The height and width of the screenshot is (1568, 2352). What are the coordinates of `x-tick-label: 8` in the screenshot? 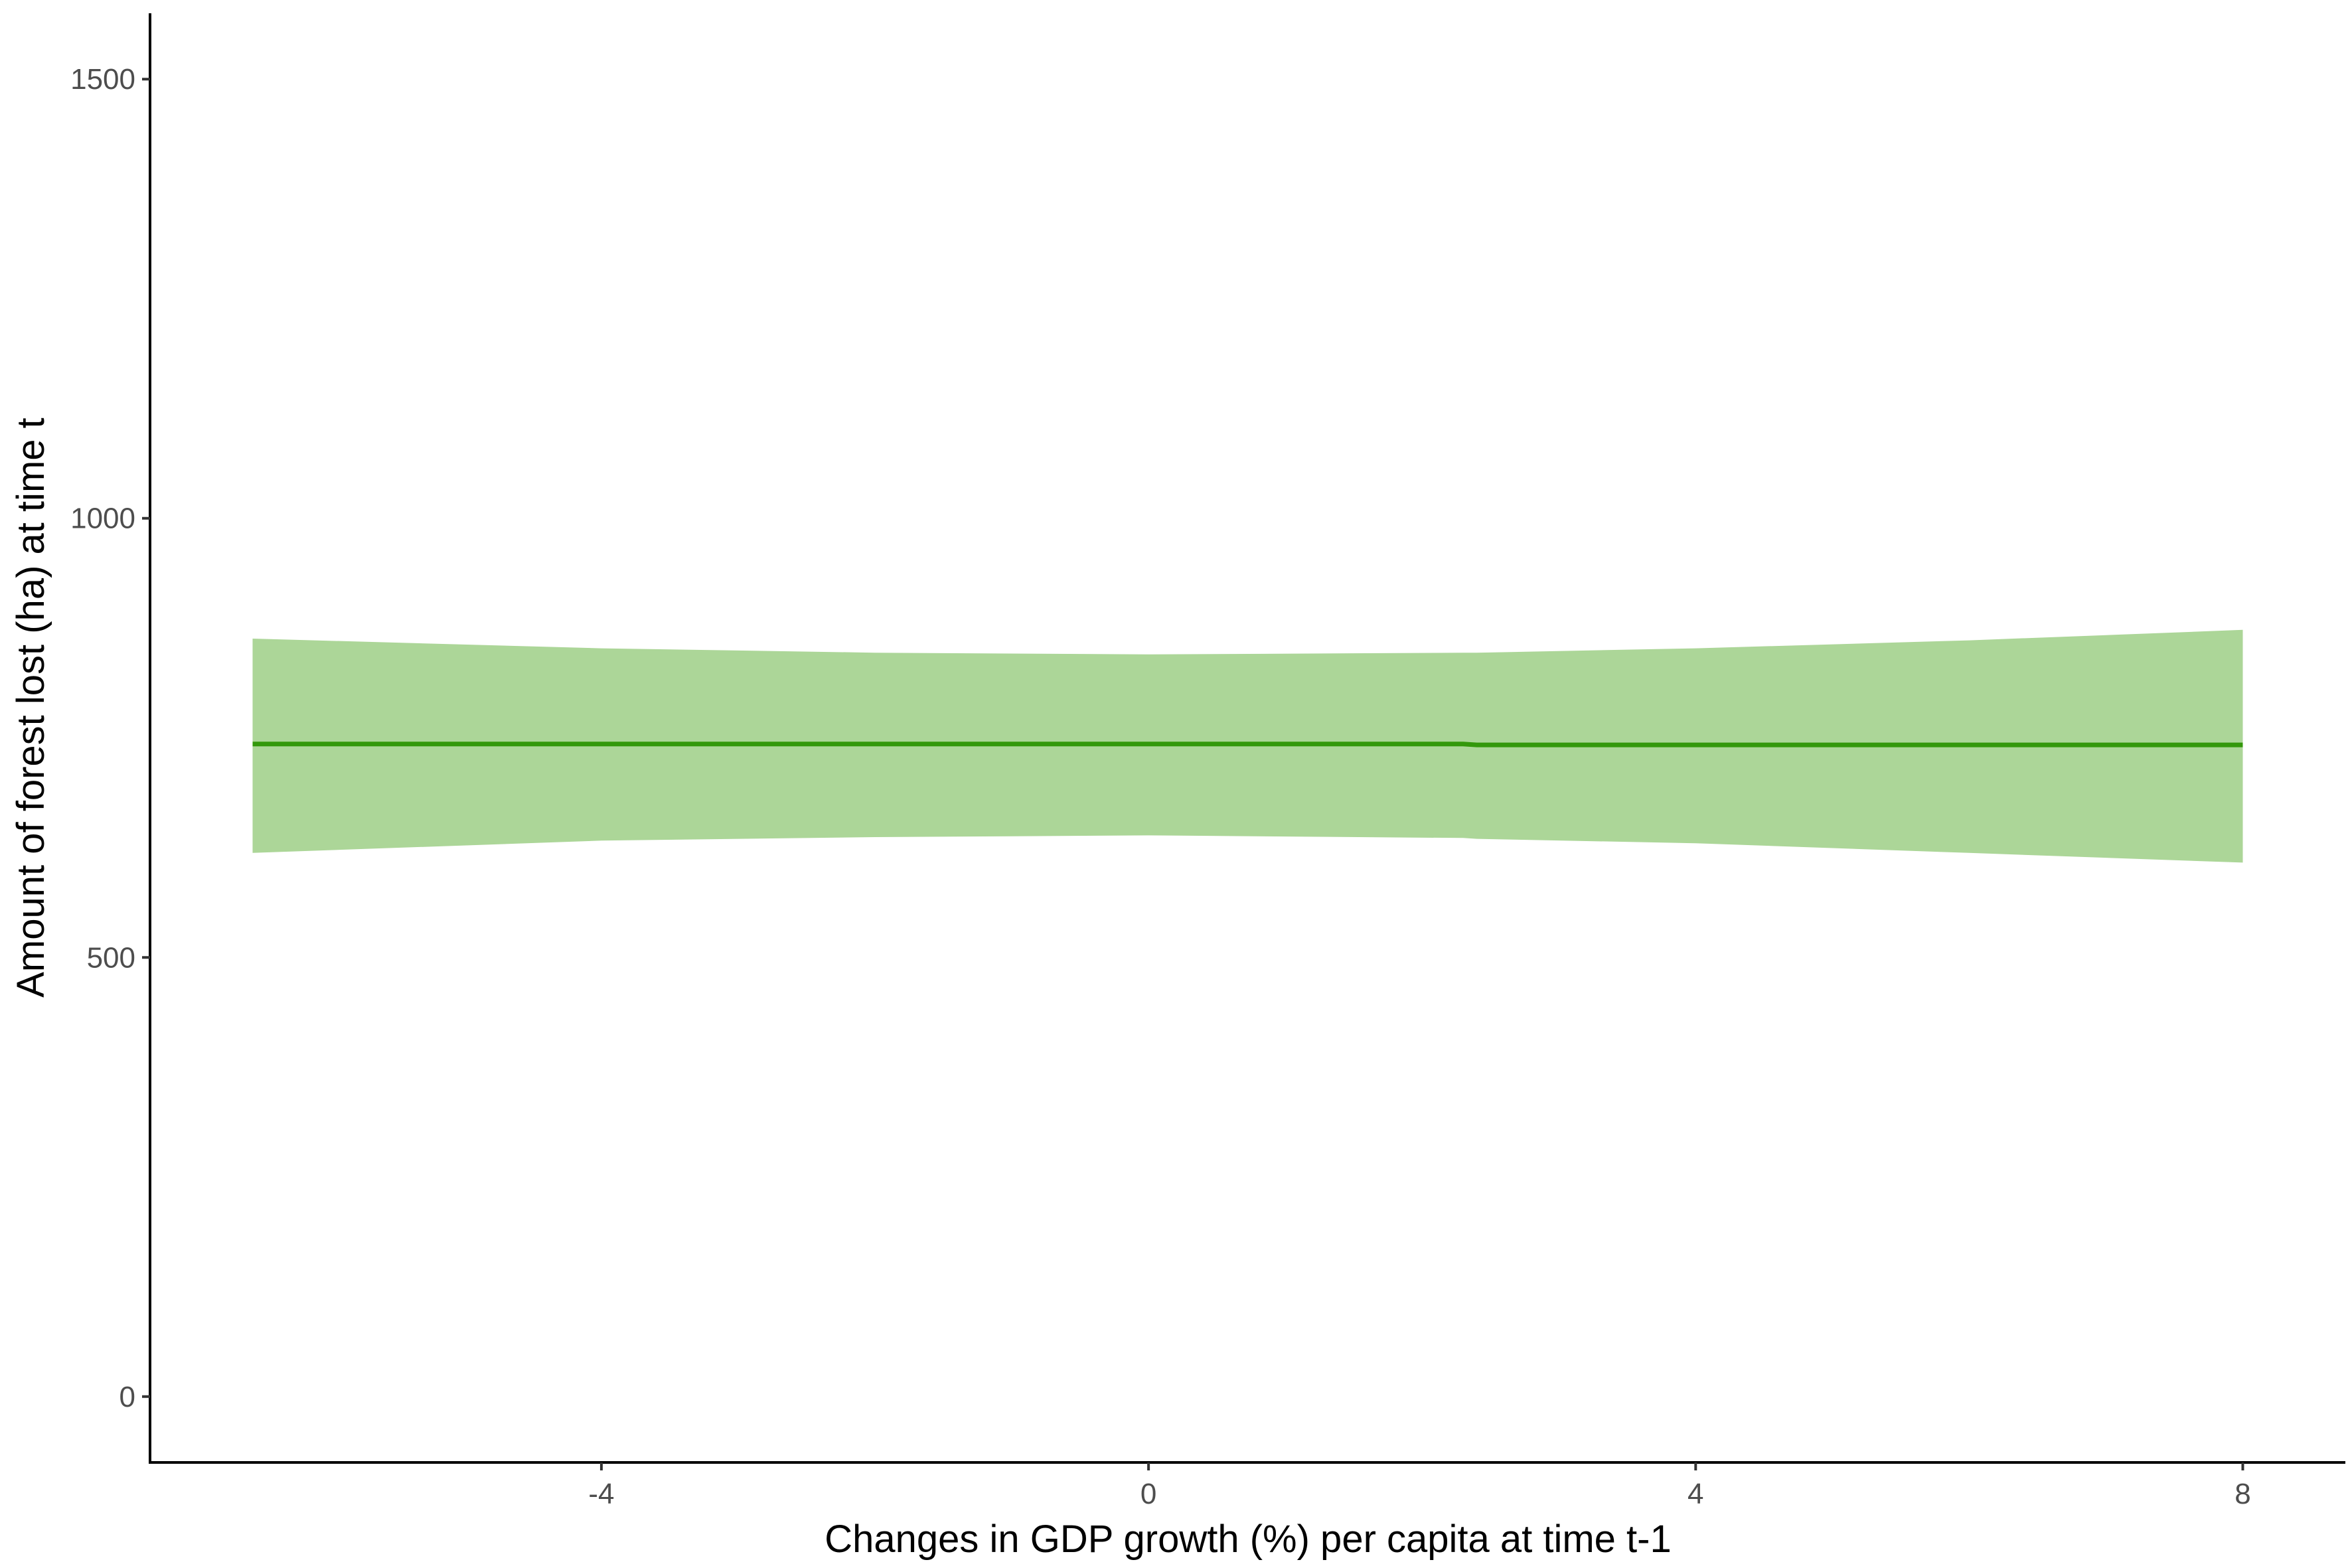 It's located at (2242, 1494).